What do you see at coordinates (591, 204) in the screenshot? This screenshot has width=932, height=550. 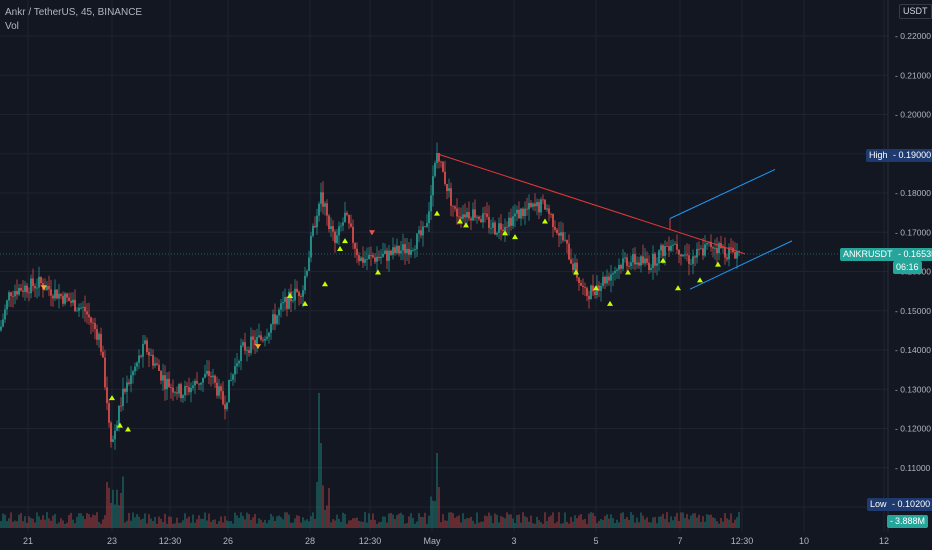 I see `trendline-line` at bounding box center [591, 204].